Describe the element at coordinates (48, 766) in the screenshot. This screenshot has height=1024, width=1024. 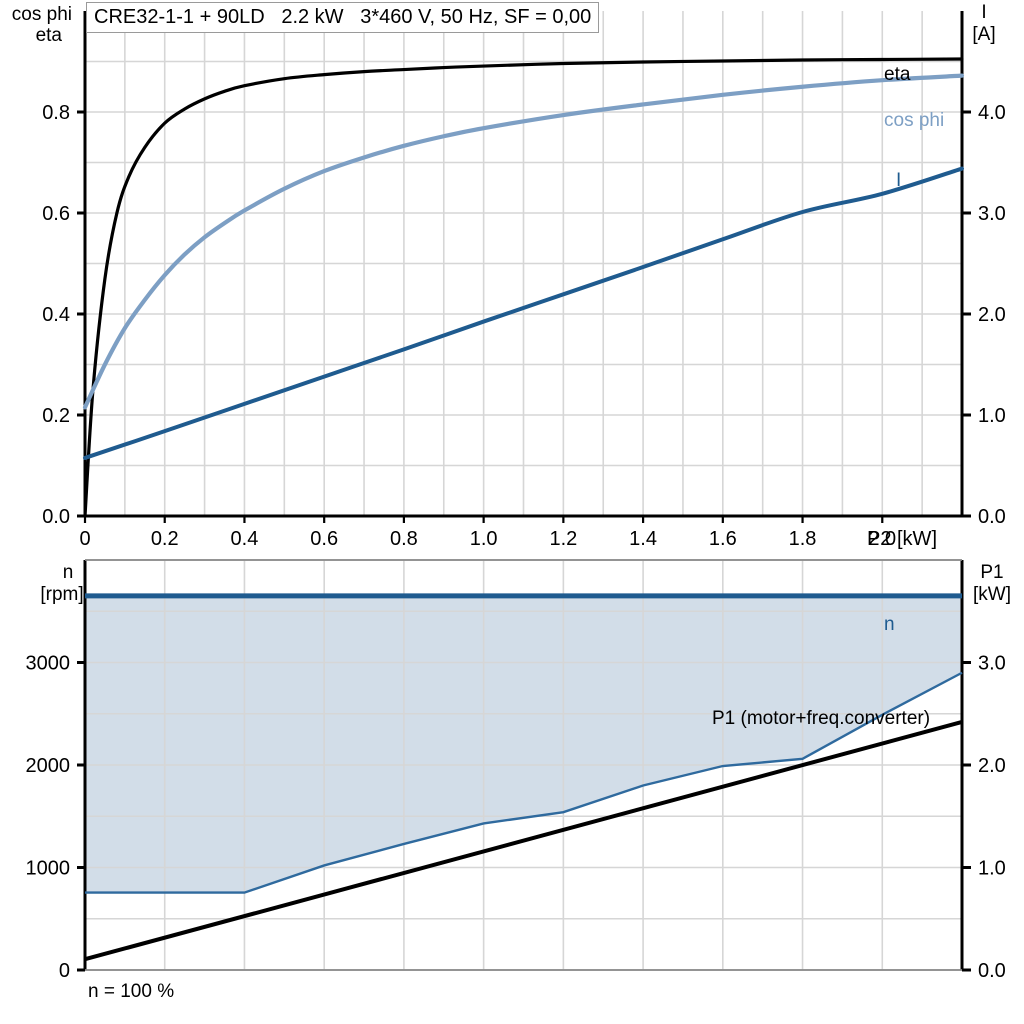
I see `tick-label-left: 2000` at that location.